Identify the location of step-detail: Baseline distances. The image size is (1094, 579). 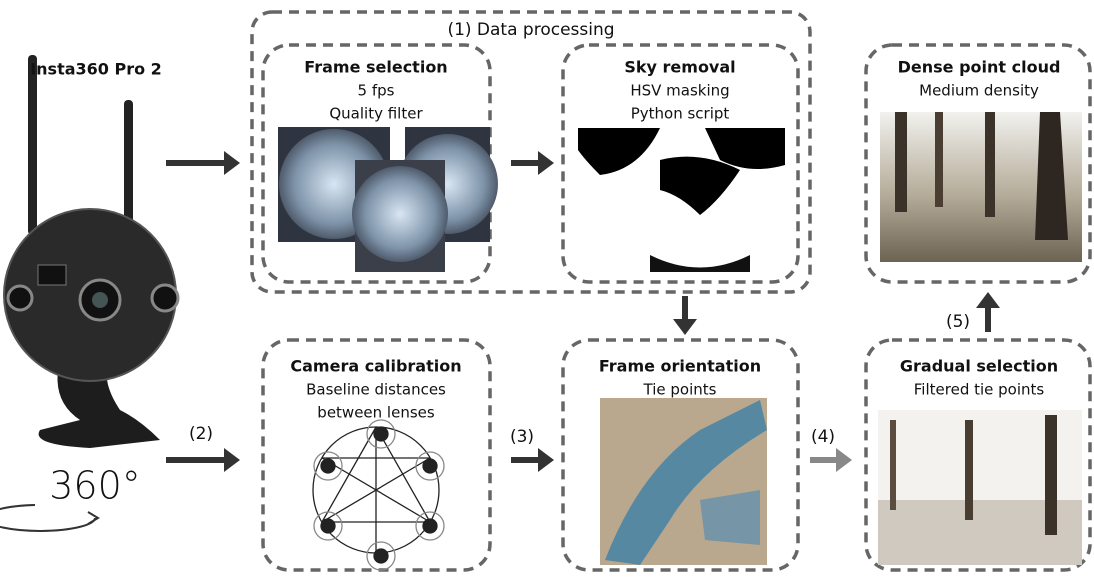
(376, 390).